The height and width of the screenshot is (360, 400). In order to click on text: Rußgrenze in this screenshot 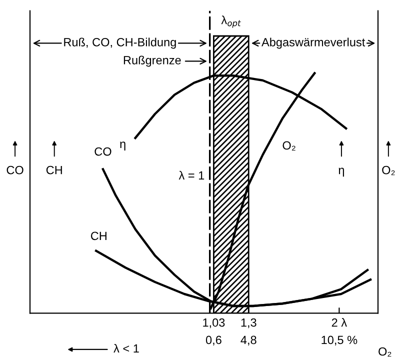, I will do `click(152, 61)`.